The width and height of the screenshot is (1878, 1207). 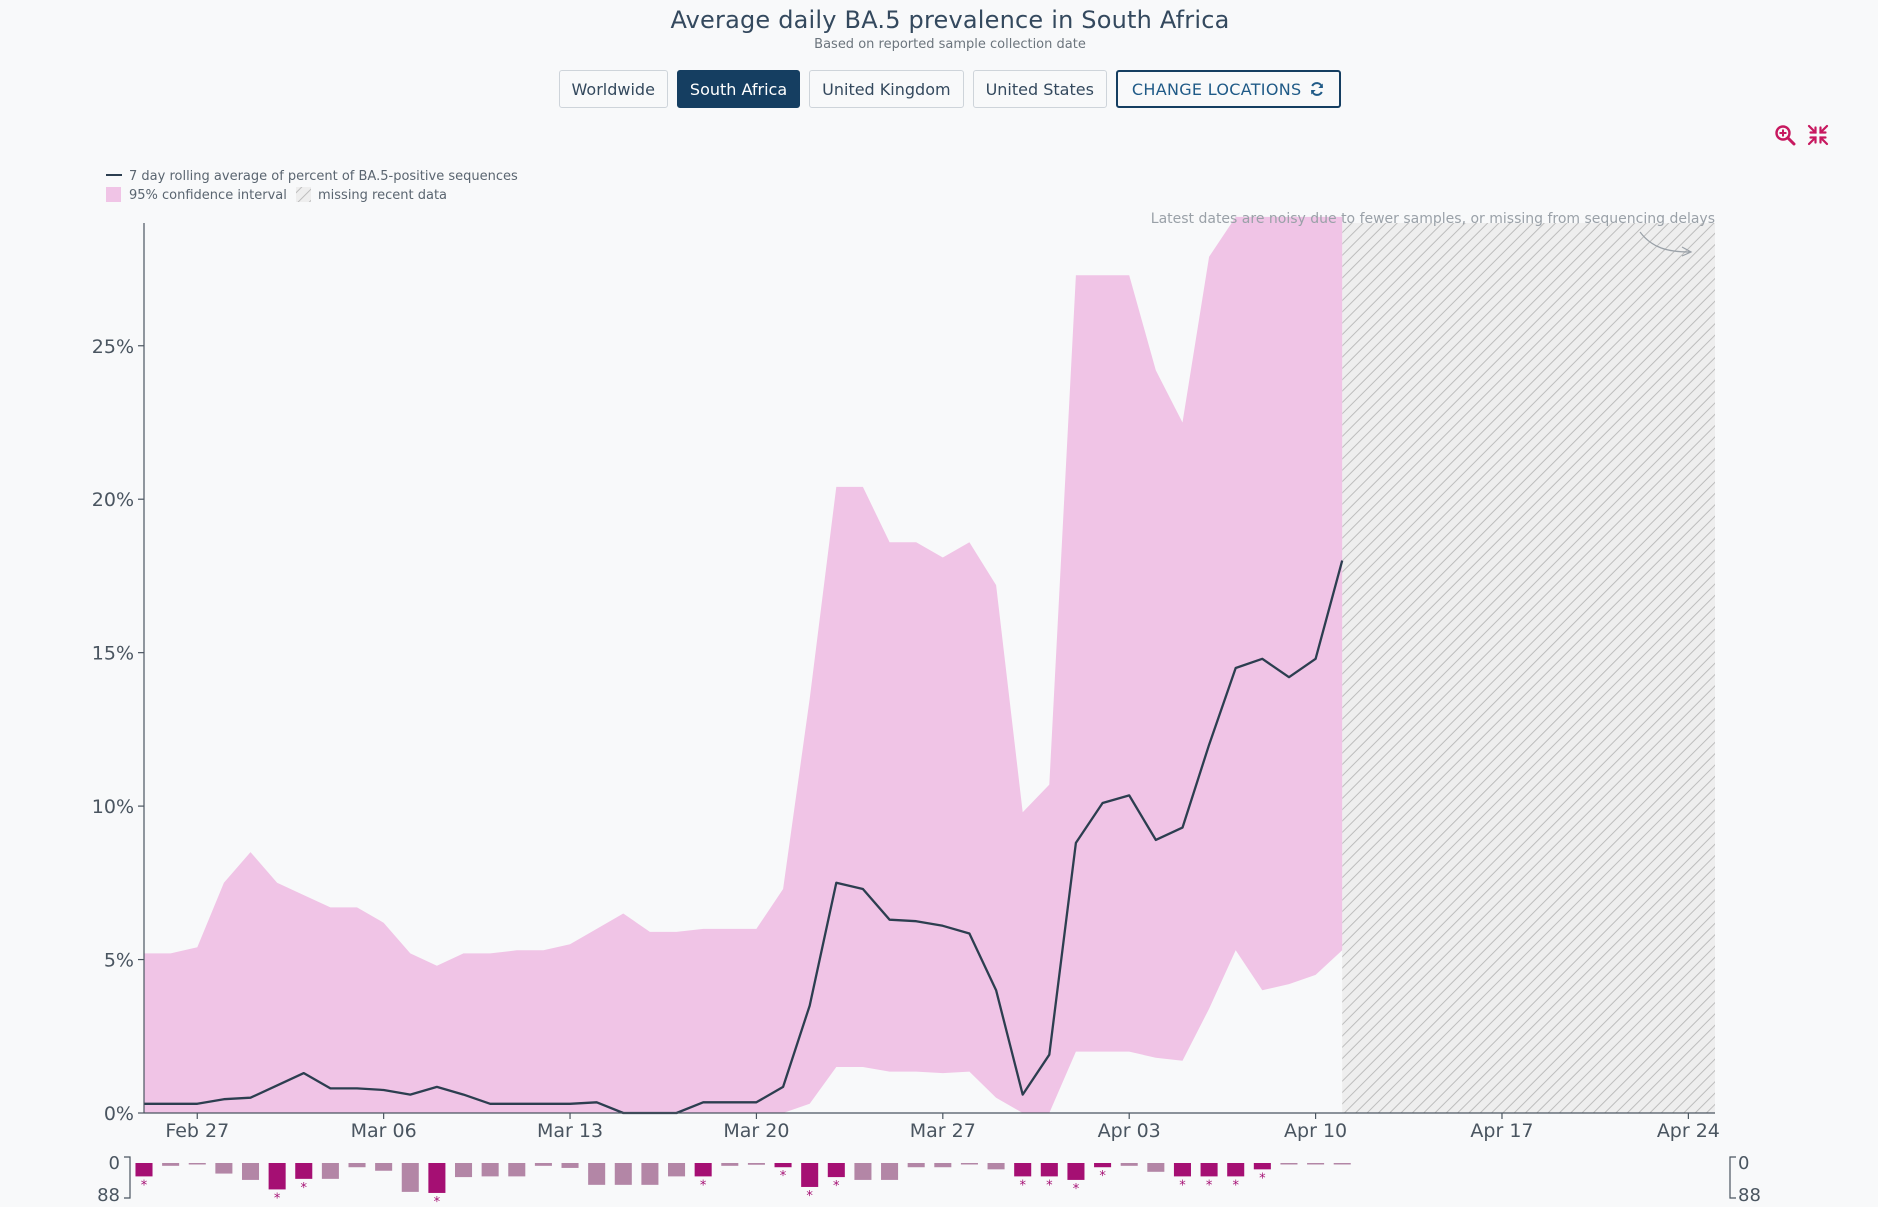 I want to click on y-tick-label: 0%, so click(x=119, y=1114).